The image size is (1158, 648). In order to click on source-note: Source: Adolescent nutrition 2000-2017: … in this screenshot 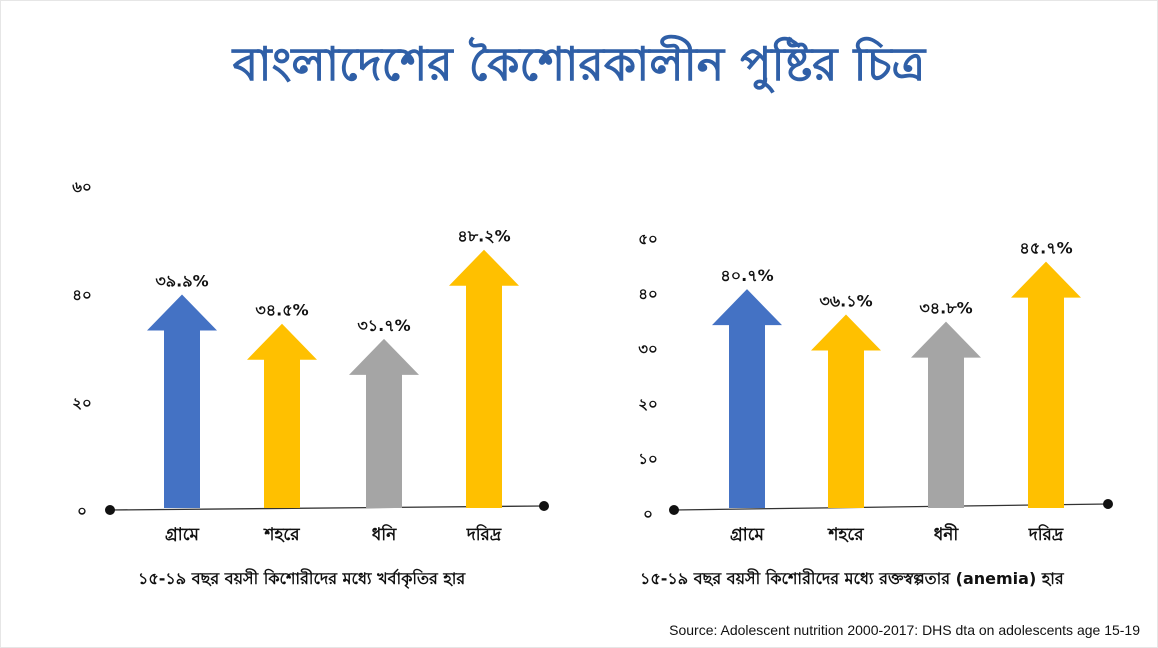, I will do `click(904, 630)`.